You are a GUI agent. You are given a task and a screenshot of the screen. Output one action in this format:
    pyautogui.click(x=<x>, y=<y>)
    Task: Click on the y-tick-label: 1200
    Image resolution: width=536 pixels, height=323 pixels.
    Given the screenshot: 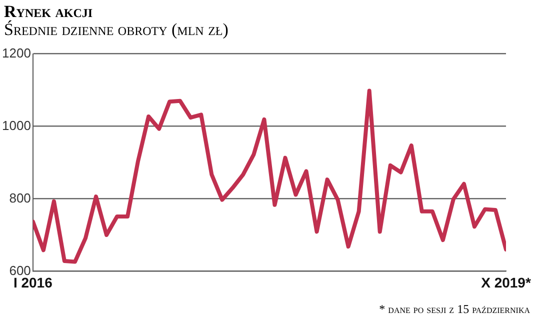 What is the action you would take?
    pyautogui.click(x=16, y=52)
    